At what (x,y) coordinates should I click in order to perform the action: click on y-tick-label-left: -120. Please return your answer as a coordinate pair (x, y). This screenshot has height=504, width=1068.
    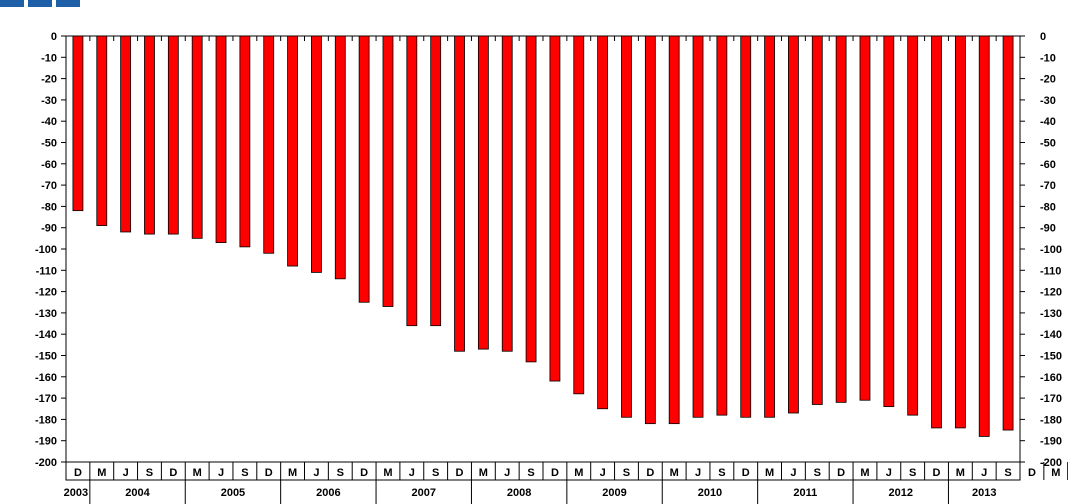
    Looking at the image, I should click on (46, 293).